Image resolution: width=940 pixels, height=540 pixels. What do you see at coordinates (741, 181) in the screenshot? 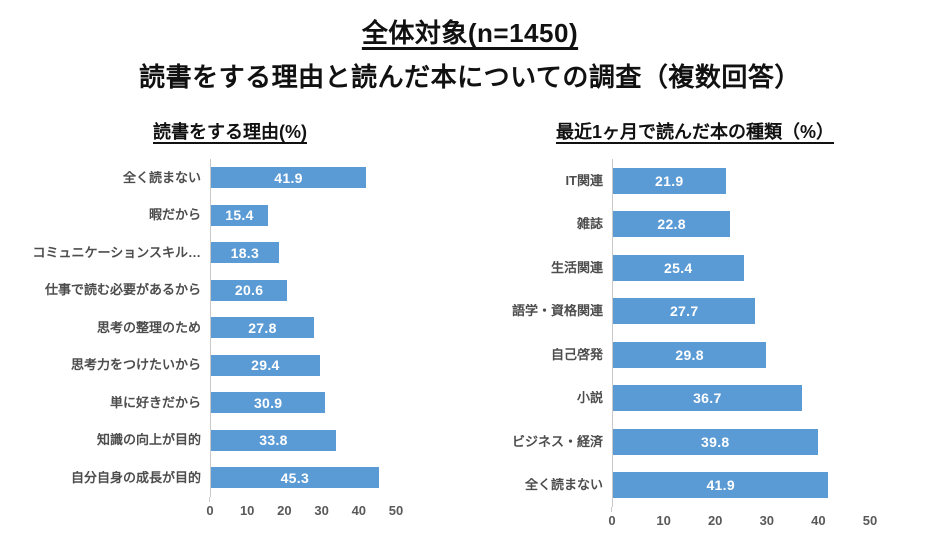
I see `bar-track: 21.9` at bounding box center [741, 181].